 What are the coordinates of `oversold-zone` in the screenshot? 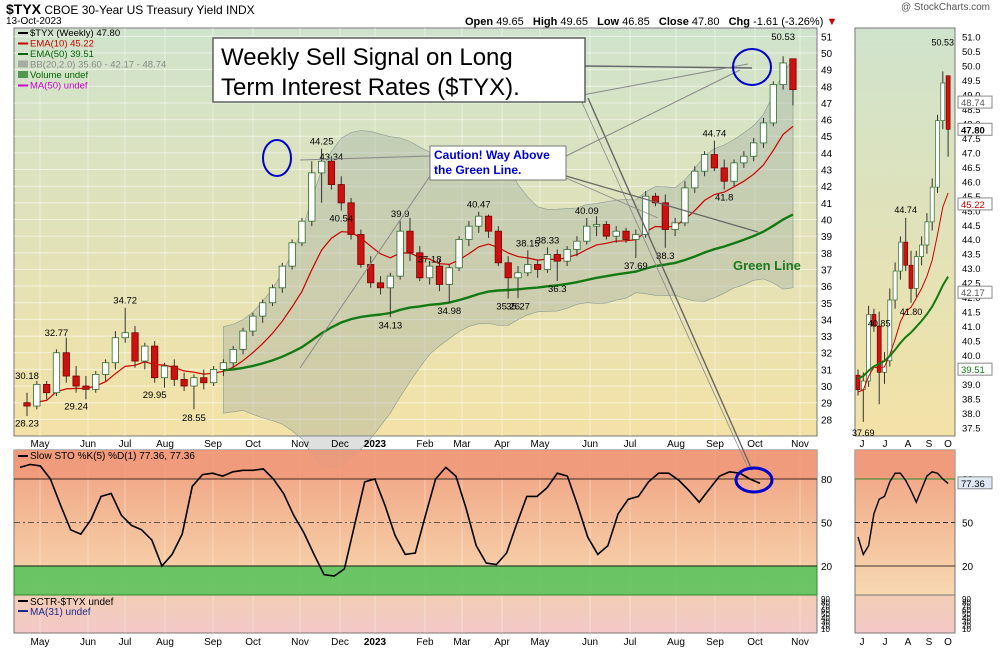 It's located at (415, 580).